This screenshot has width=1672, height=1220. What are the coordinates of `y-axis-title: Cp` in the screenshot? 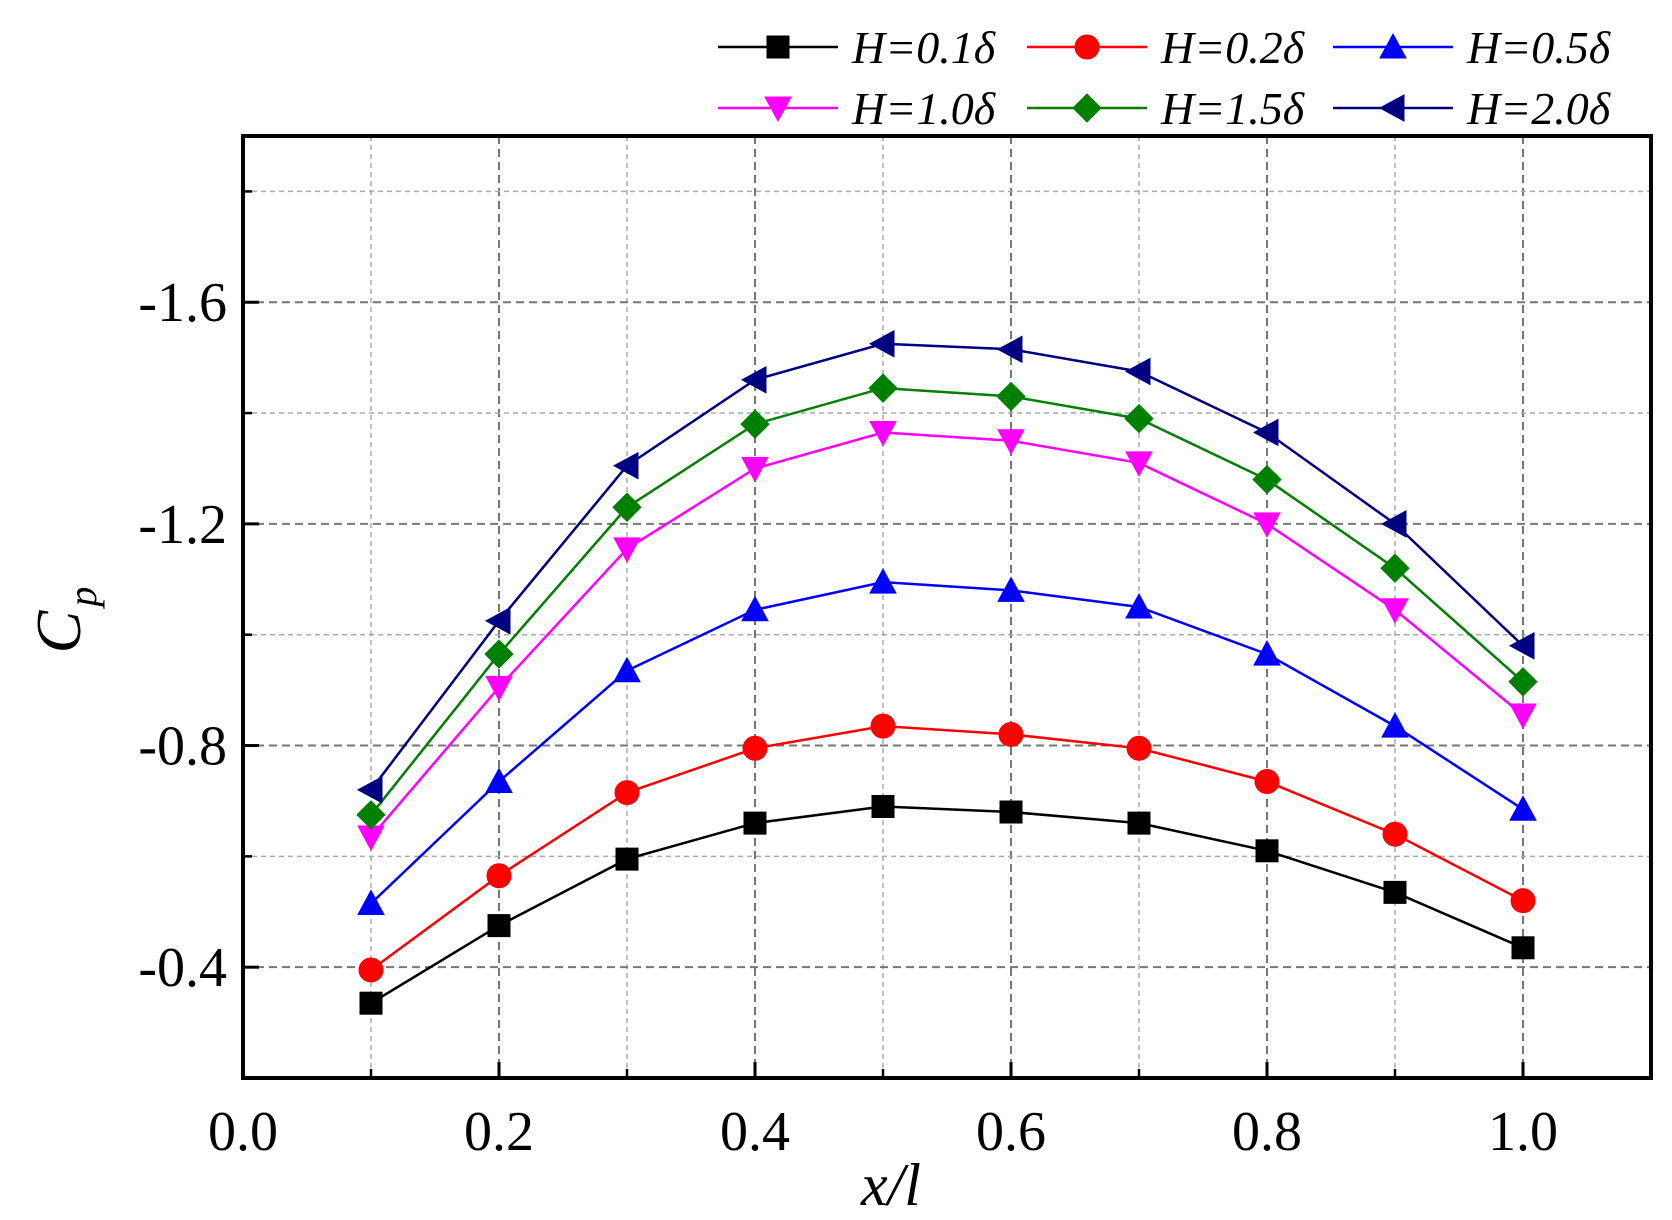 It's located at (64, 620).